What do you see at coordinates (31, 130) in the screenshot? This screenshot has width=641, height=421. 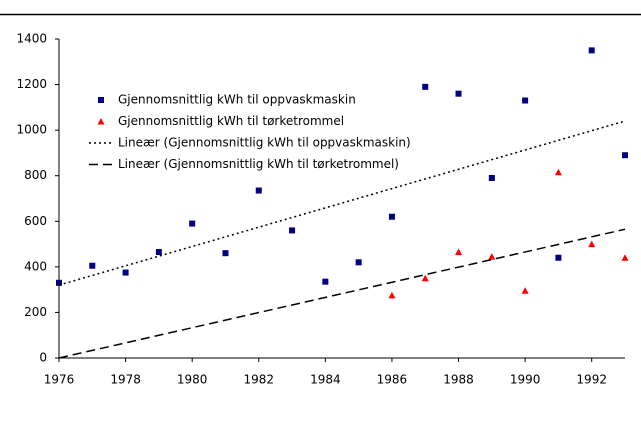 I see `y-tick-label: 1000` at bounding box center [31, 130].